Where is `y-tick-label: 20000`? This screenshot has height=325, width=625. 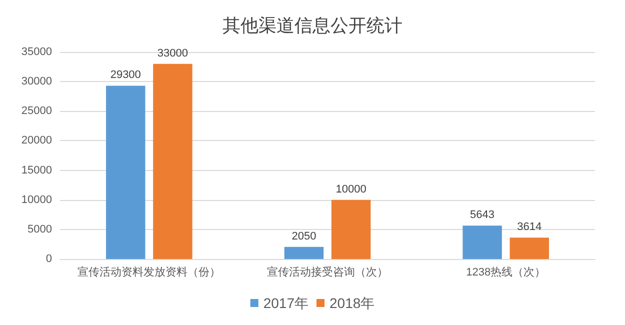 y-tick-label: 20000 is located at coordinates (36, 140).